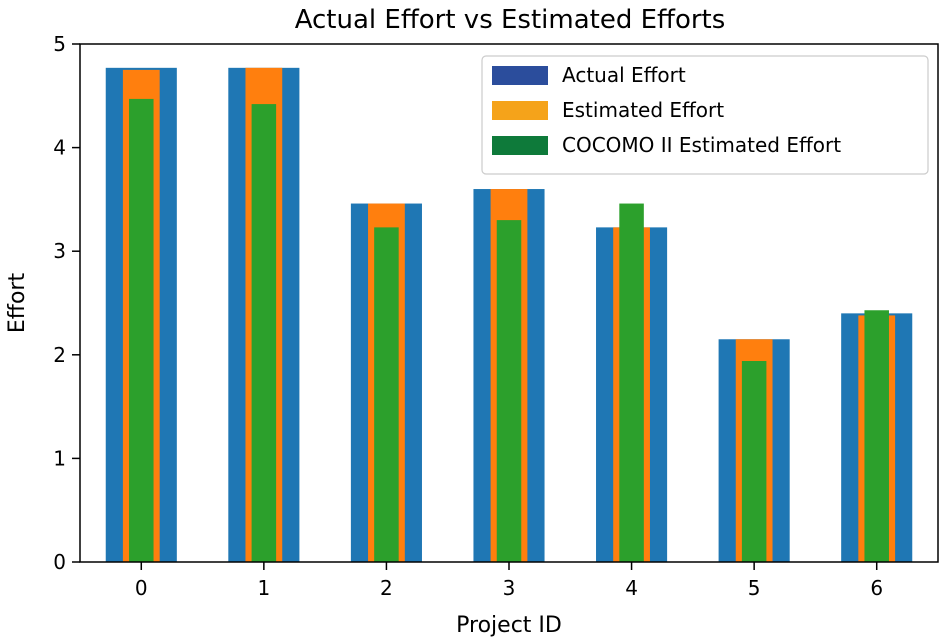 The image size is (950, 642). What do you see at coordinates (624, 75) in the screenshot?
I see `legend-label: Actual Effort` at bounding box center [624, 75].